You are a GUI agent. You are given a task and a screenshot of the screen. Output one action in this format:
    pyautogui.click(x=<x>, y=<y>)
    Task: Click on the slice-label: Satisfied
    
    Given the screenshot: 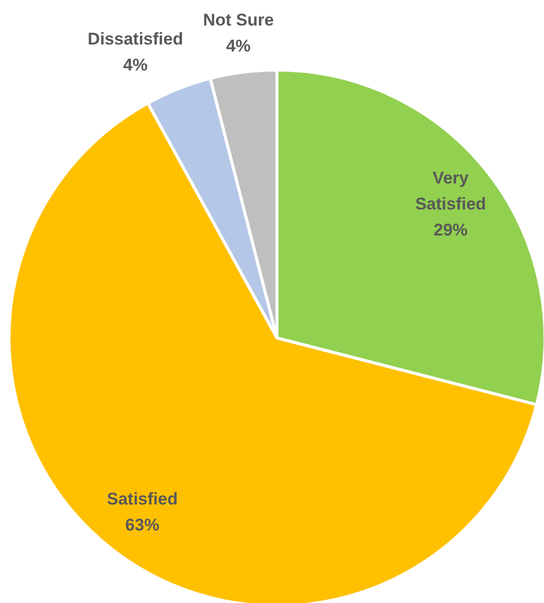 What is the action you would take?
    pyautogui.click(x=142, y=499)
    